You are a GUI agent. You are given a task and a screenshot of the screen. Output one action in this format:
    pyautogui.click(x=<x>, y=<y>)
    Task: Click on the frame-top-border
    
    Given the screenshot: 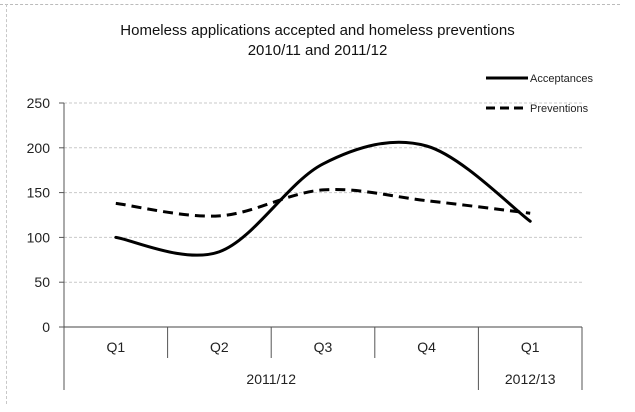 What is the action you would take?
    pyautogui.click(x=310, y=4)
    